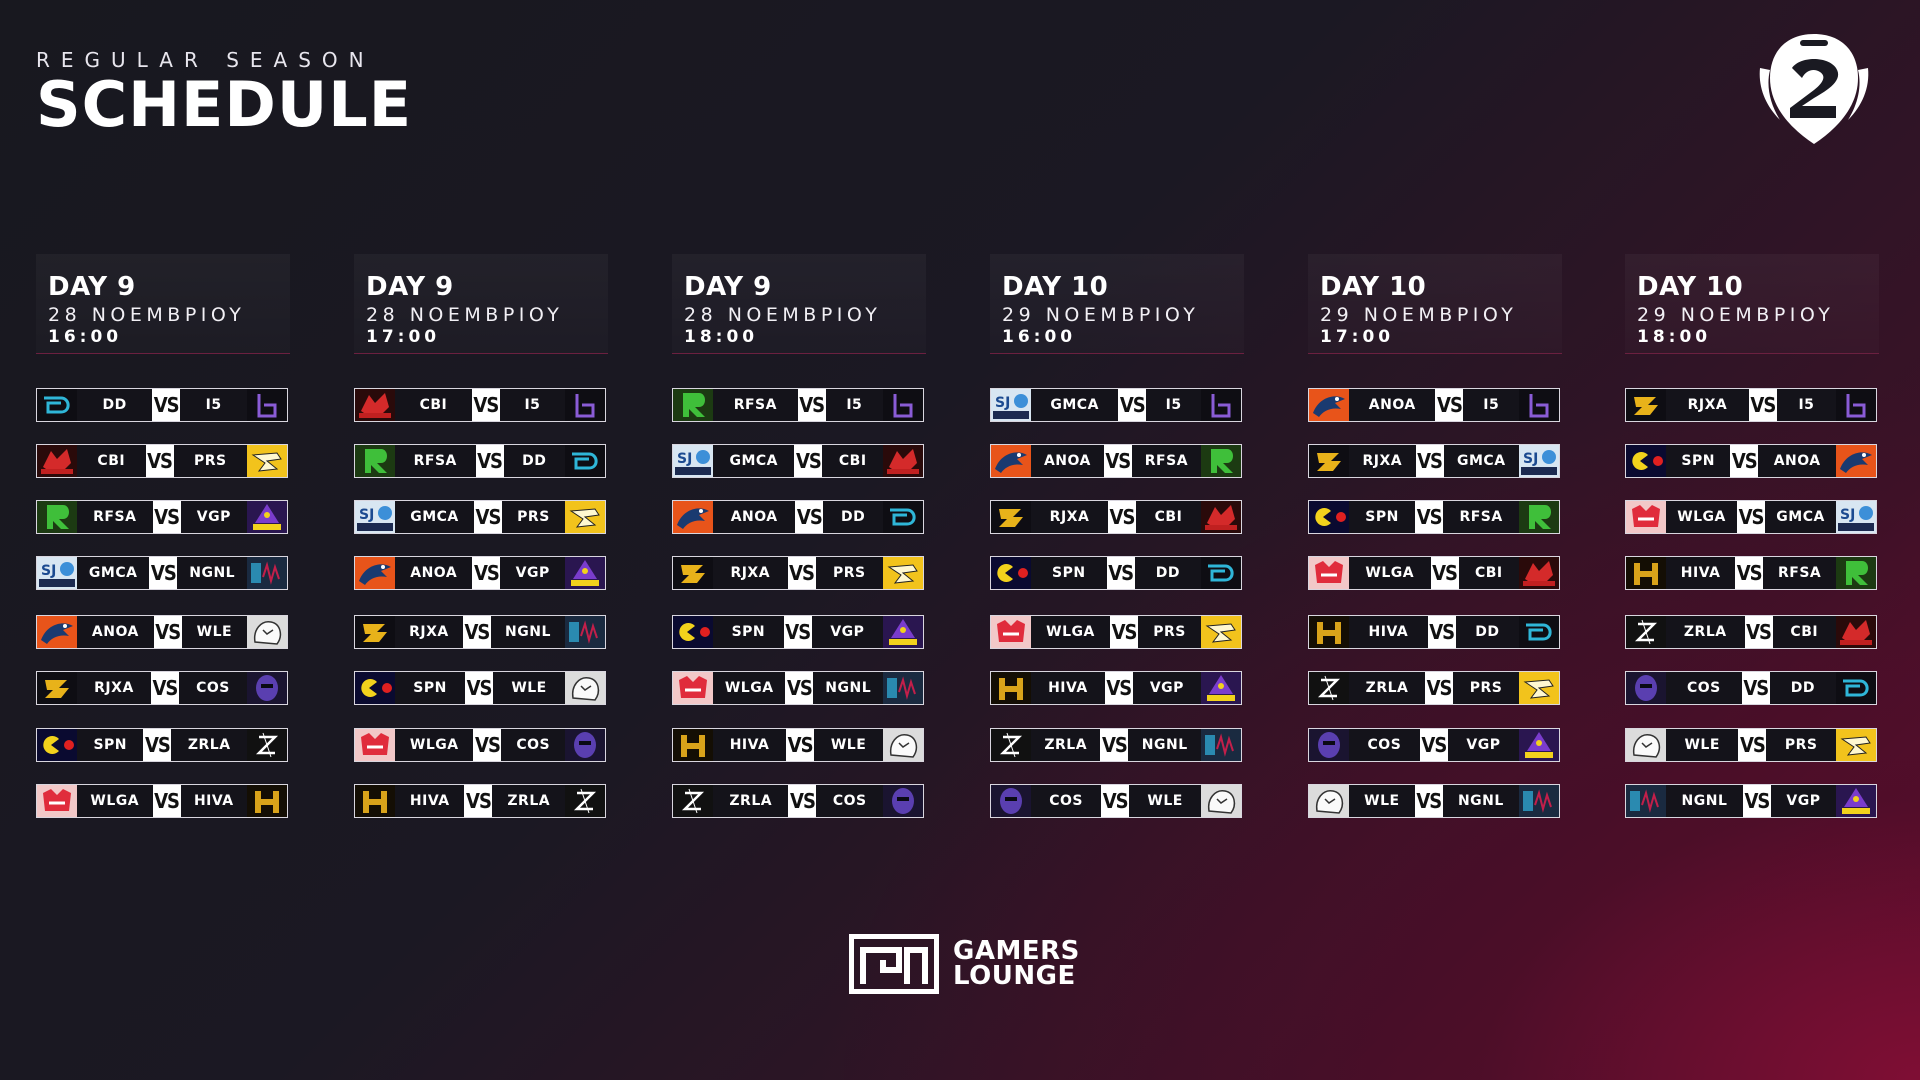  I want to click on wle-logo-icon, so click(1221, 801).